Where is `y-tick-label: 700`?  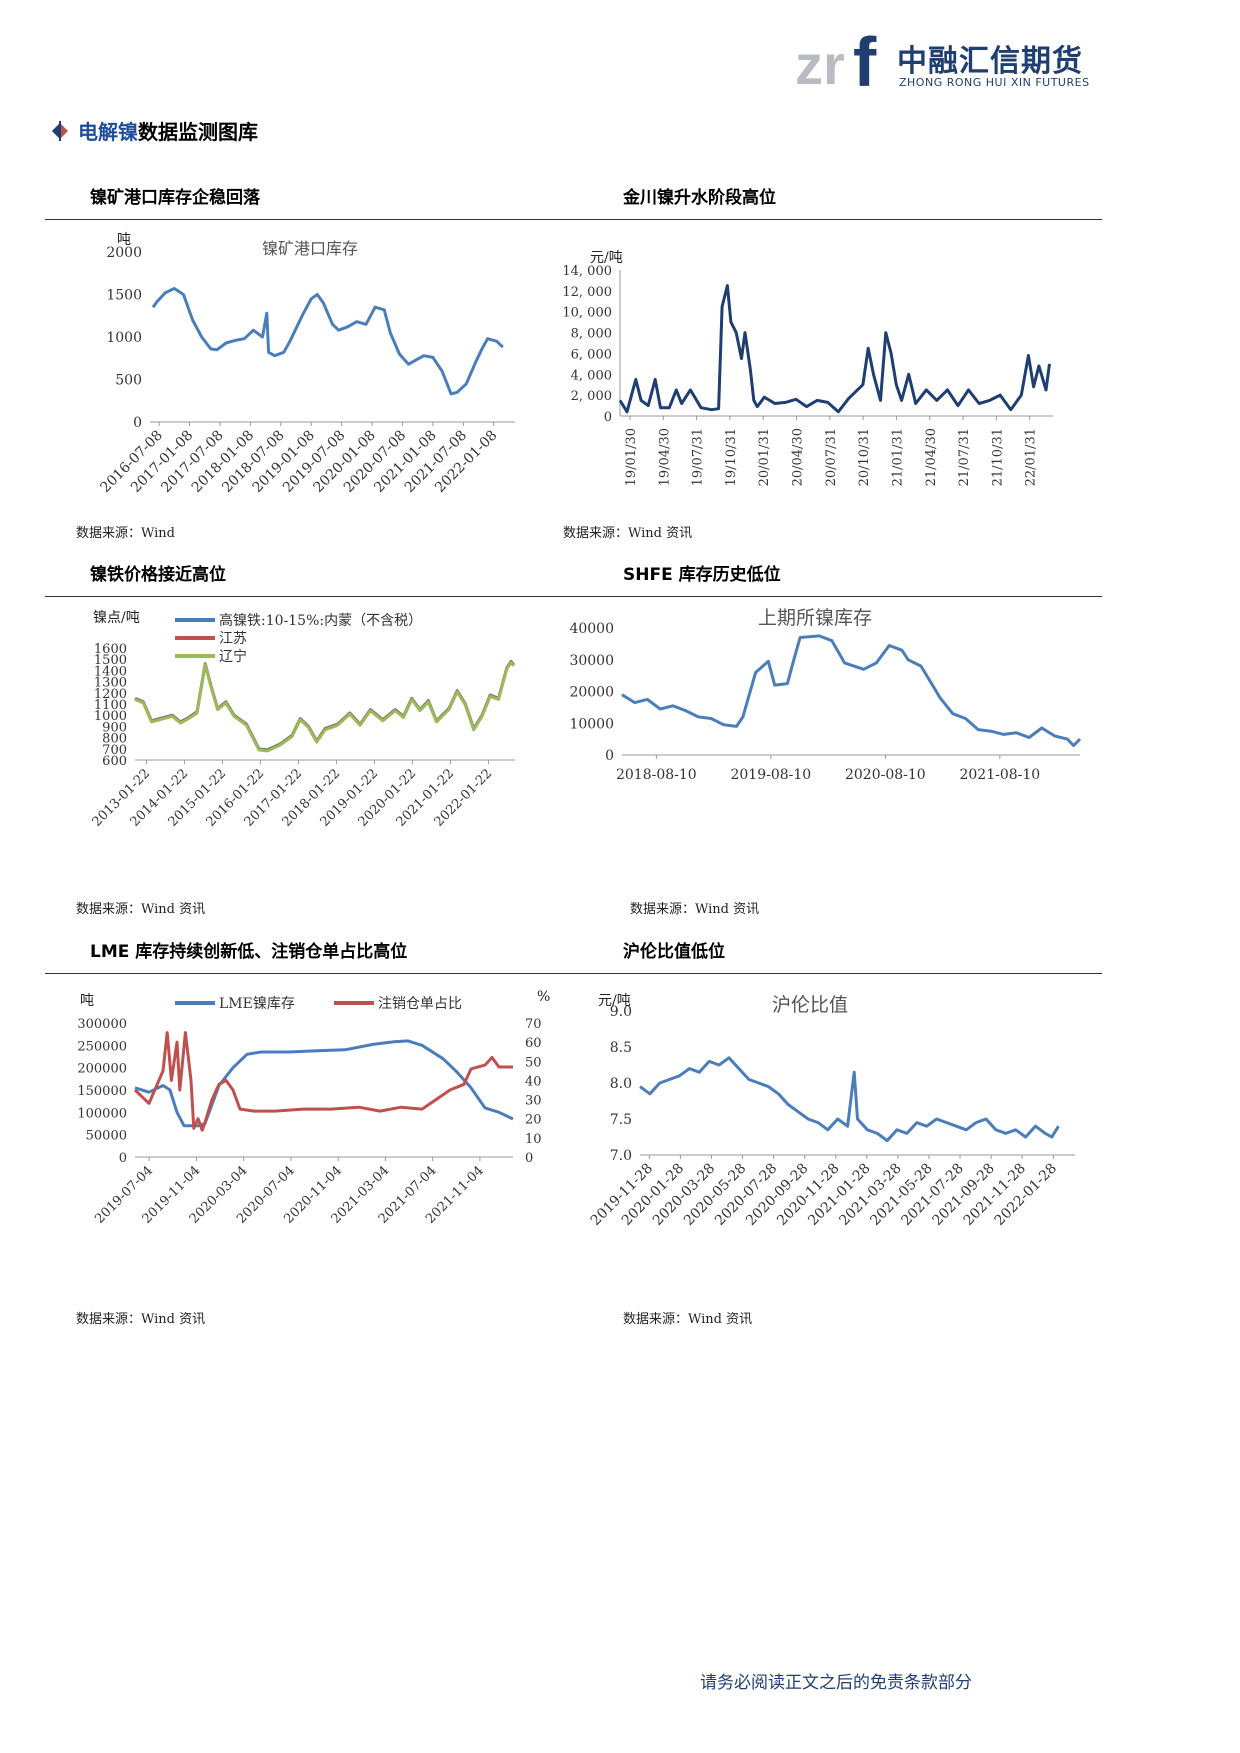
y-tick-label: 700 is located at coordinates (114, 750).